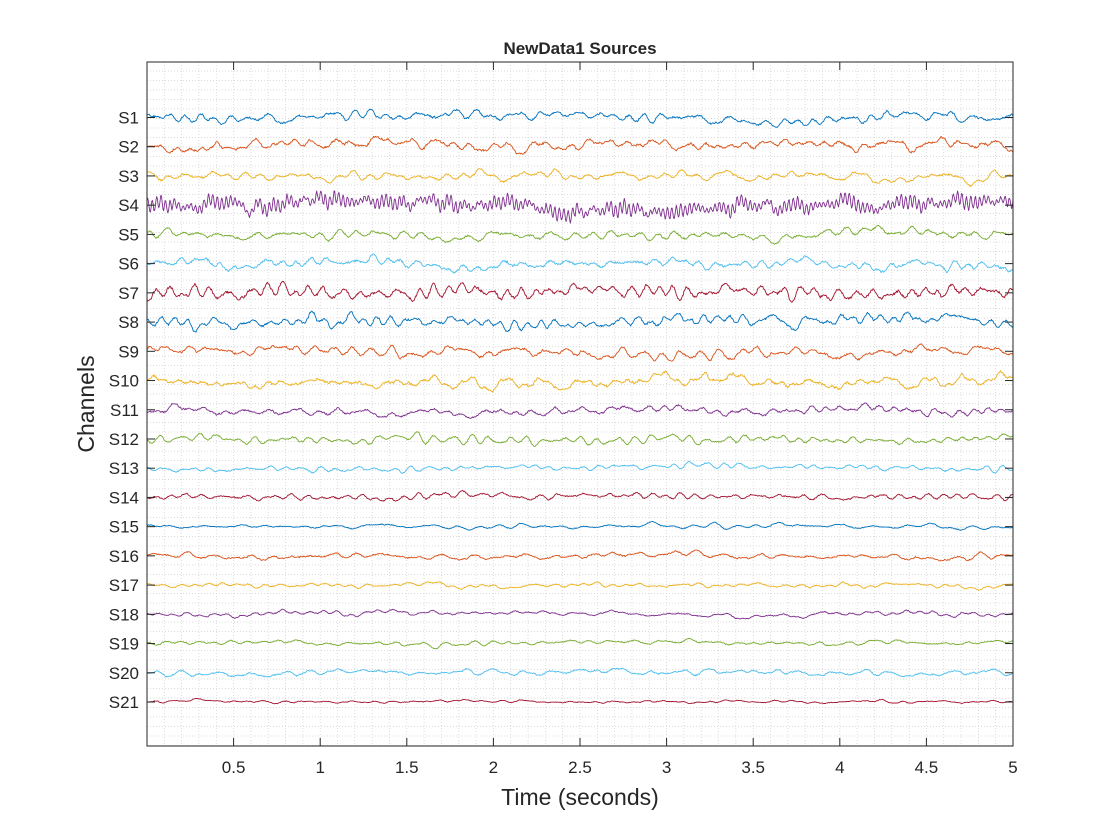 This screenshot has height=840, width=1120. What do you see at coordinates (580, 439) in the screenshot?
I see `trace-s12` at bounding box center [580, 439].